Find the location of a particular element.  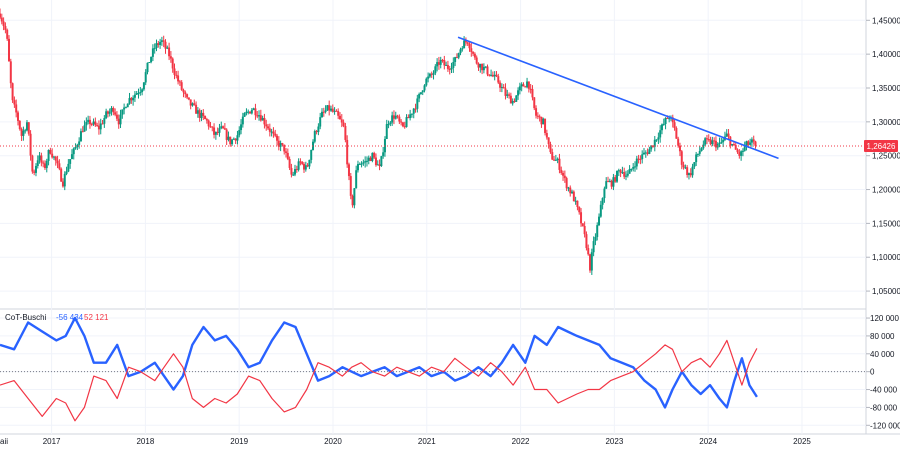

price-tick-label: 1,05000 is located at coordinates (886, 291).